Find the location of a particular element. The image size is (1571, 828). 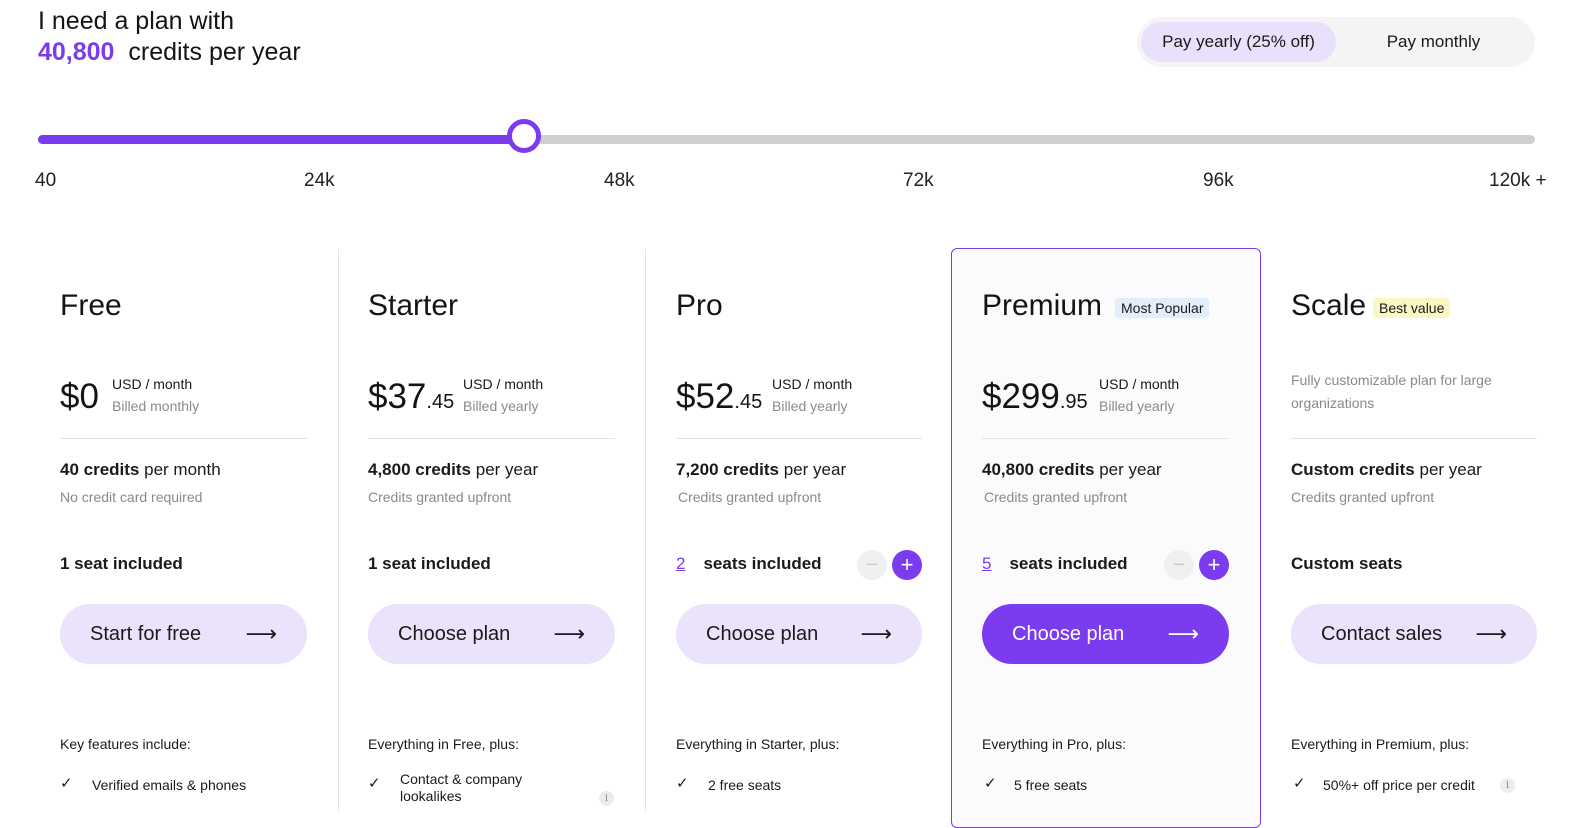

plan-credits: 40,800 credits per year is located at coordinates (1072, 469).